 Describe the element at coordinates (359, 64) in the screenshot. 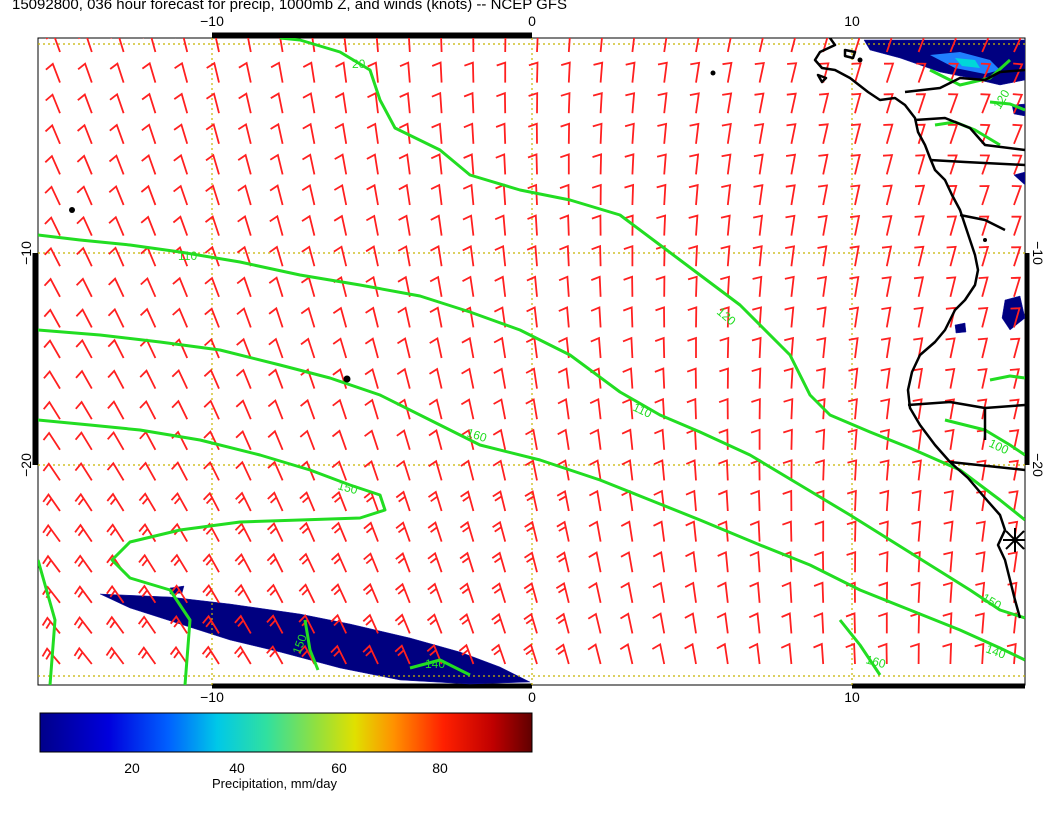

I see `contour-label: 20` at that location.